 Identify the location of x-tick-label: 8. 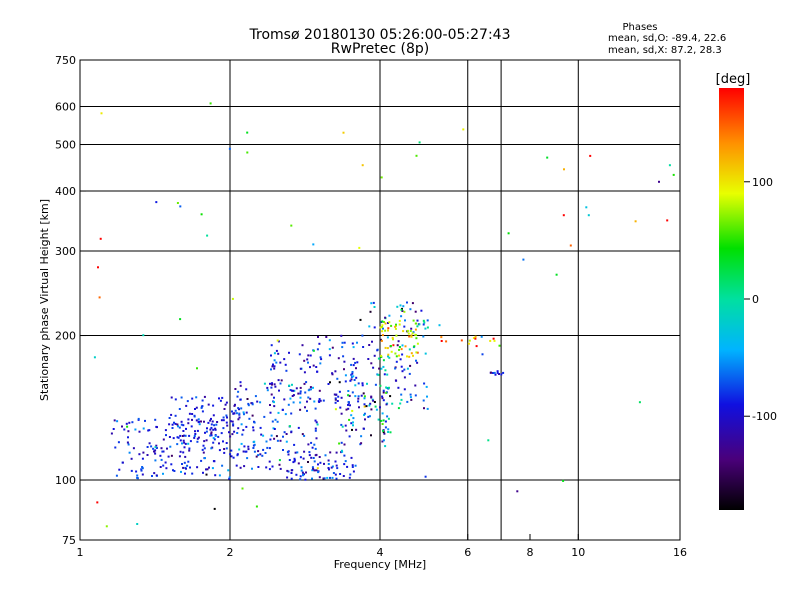
(530, 552).